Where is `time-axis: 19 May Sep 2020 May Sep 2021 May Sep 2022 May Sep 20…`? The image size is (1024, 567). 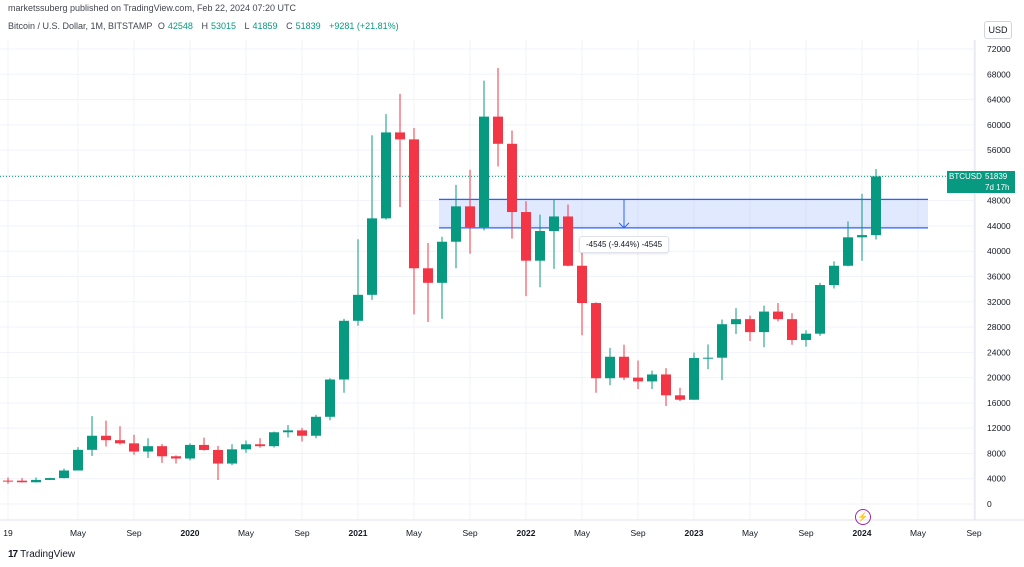 time-axis: 19 May Sep 2020 May Sep 2021 May Sep 2022 May Sep 20… is located at coordinates (512, 528).